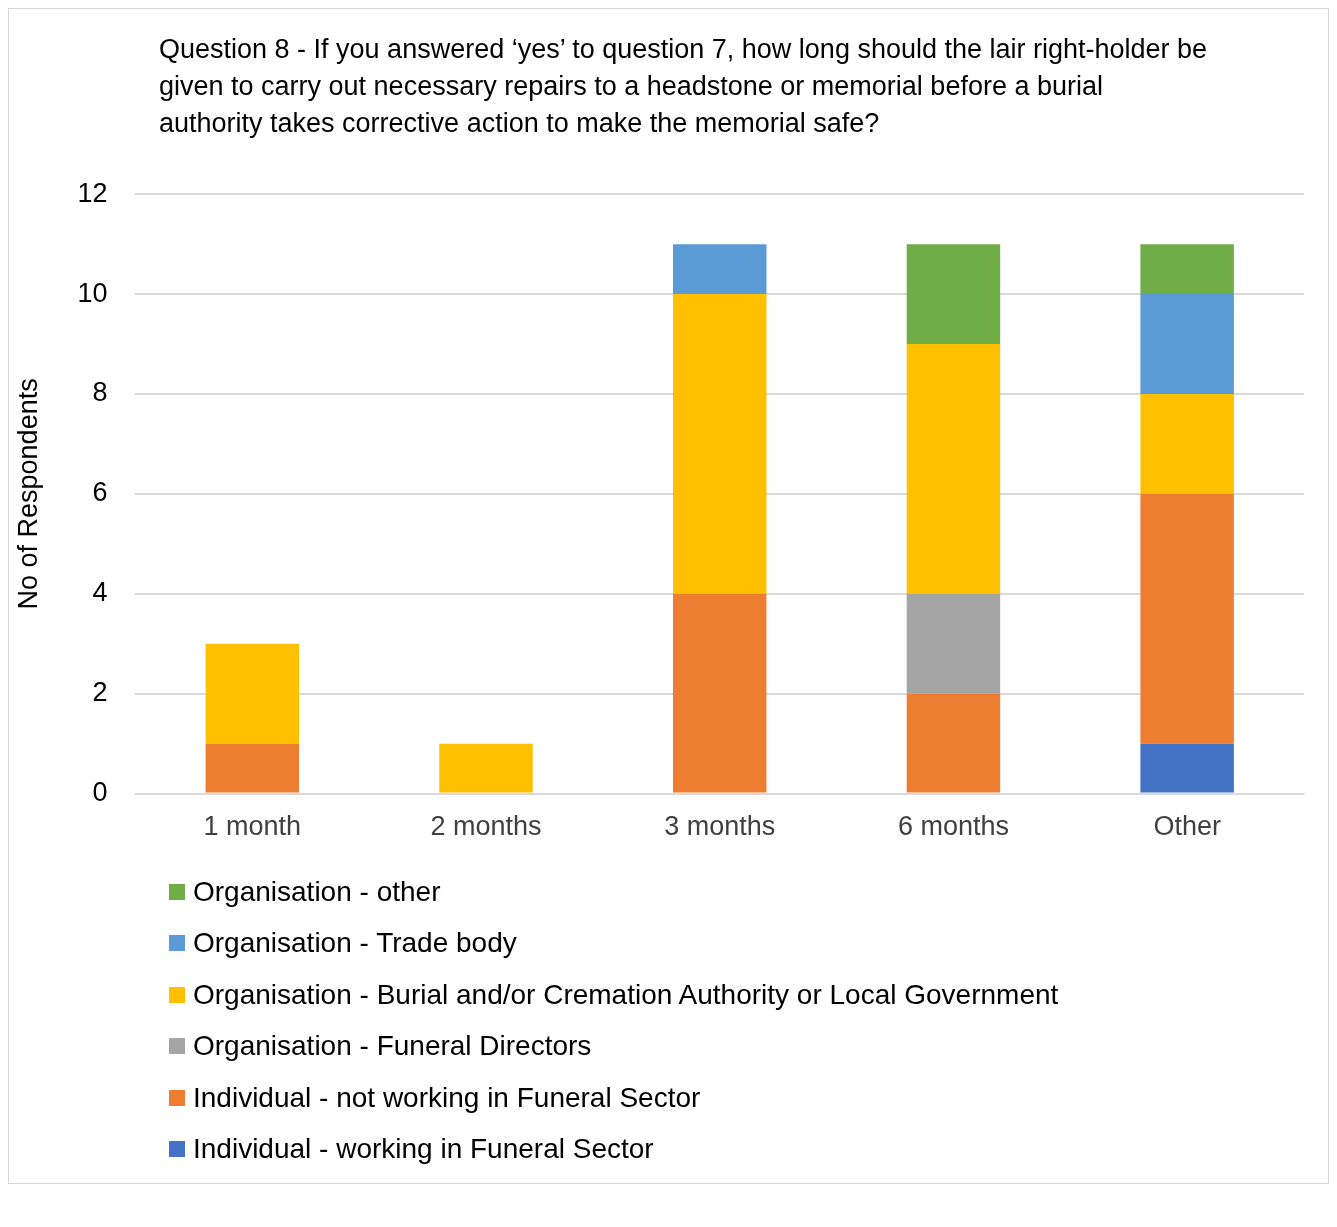  Describe the element at coordinates (252, 826) in the screenshot. I see `x-tick-label: 1 month` at that location.